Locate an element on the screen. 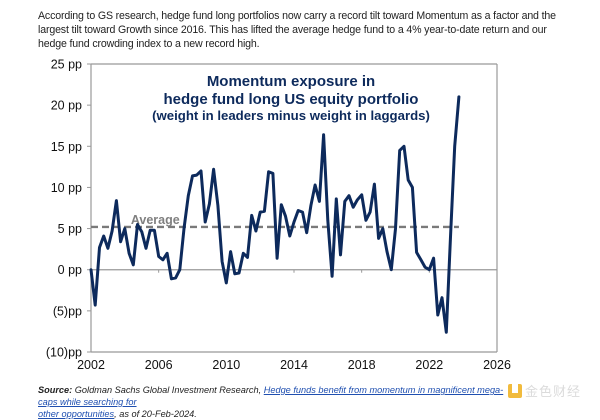  y-tick-label: 10 pp is located at coordinates (66, 188).